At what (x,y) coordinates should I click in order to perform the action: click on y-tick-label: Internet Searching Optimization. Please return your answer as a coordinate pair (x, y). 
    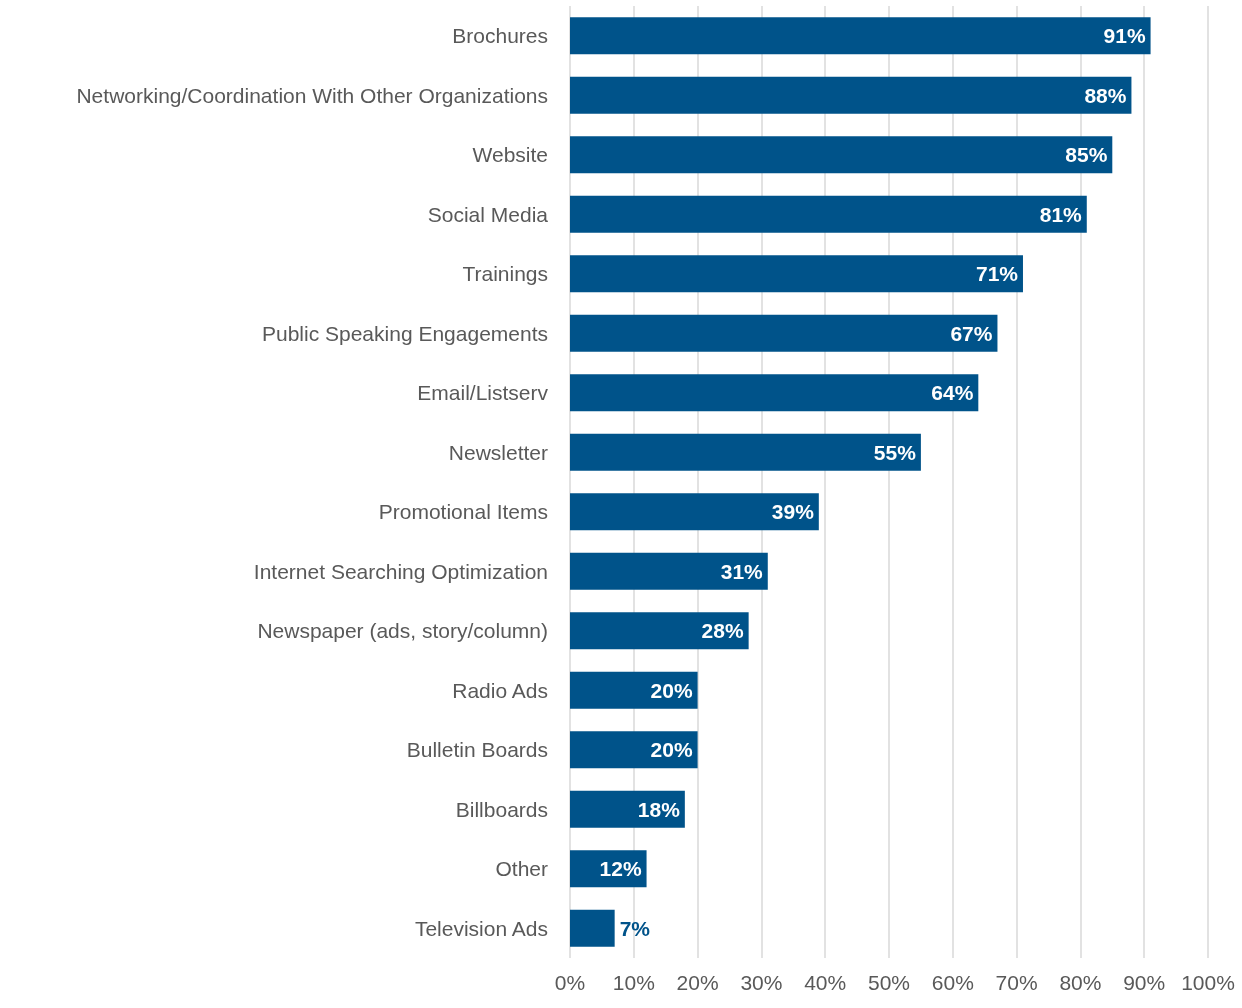
    Looking at the image, I should click on (400, 571).